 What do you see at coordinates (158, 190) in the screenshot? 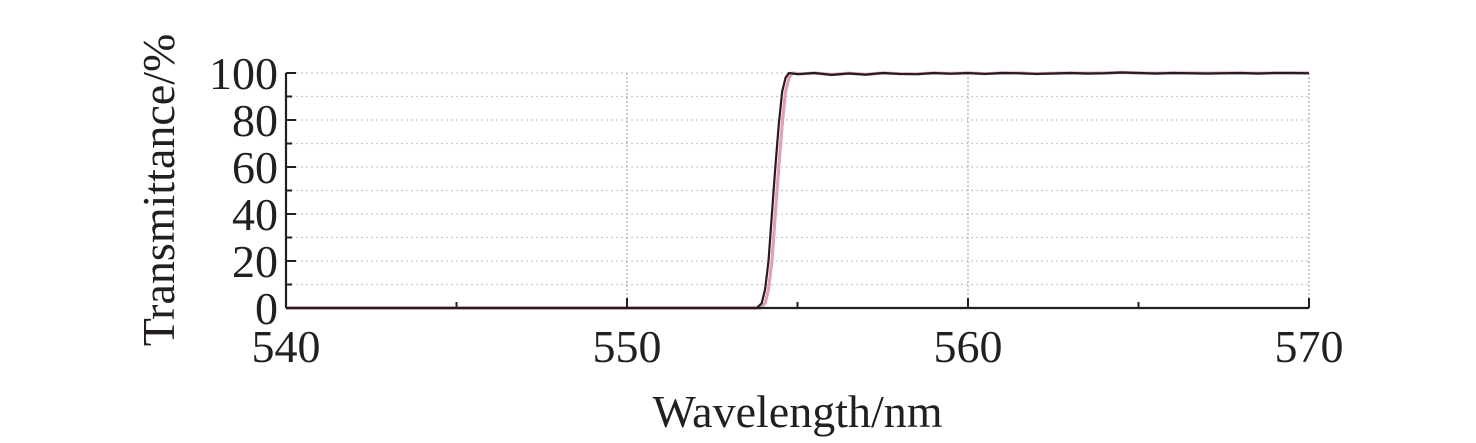
I see `y-axis-title: Transmittance/%` at bounding box center [158, 190].